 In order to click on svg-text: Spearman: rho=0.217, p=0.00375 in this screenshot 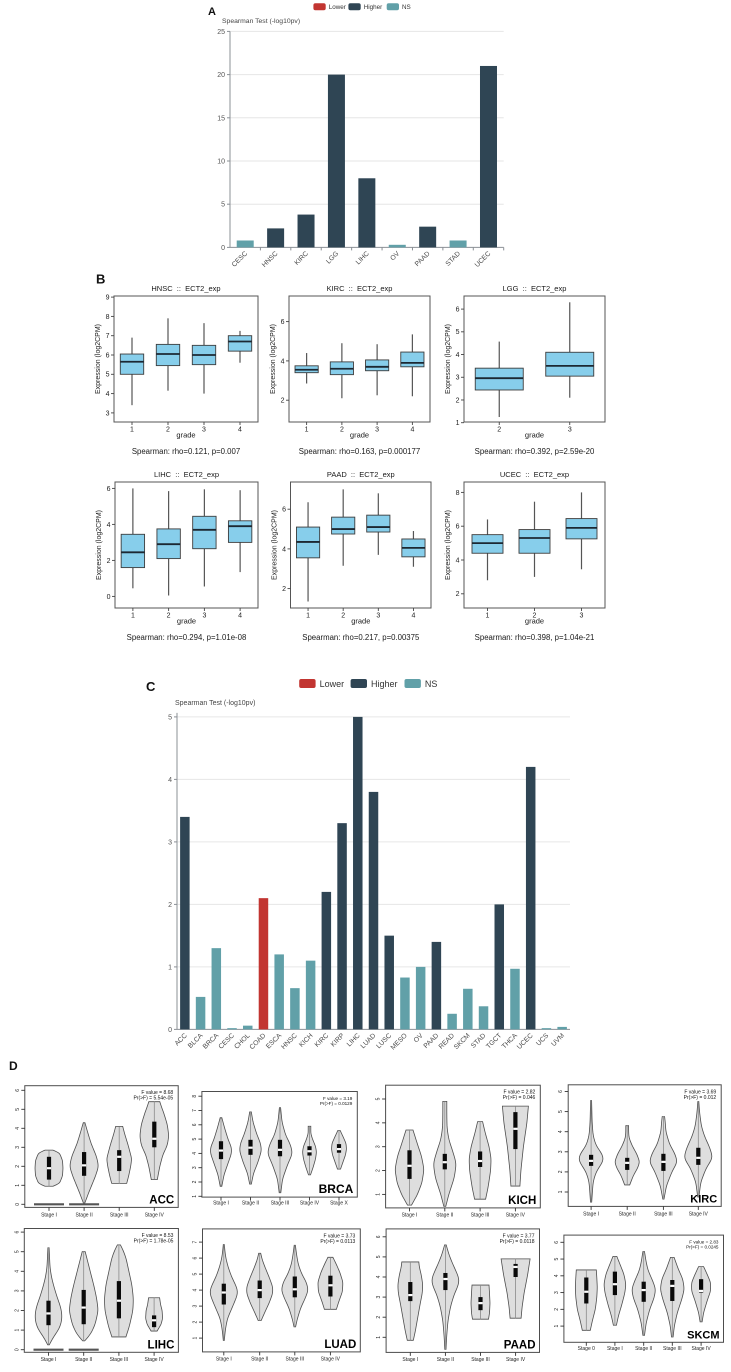, I will do `click(361, 637)`.